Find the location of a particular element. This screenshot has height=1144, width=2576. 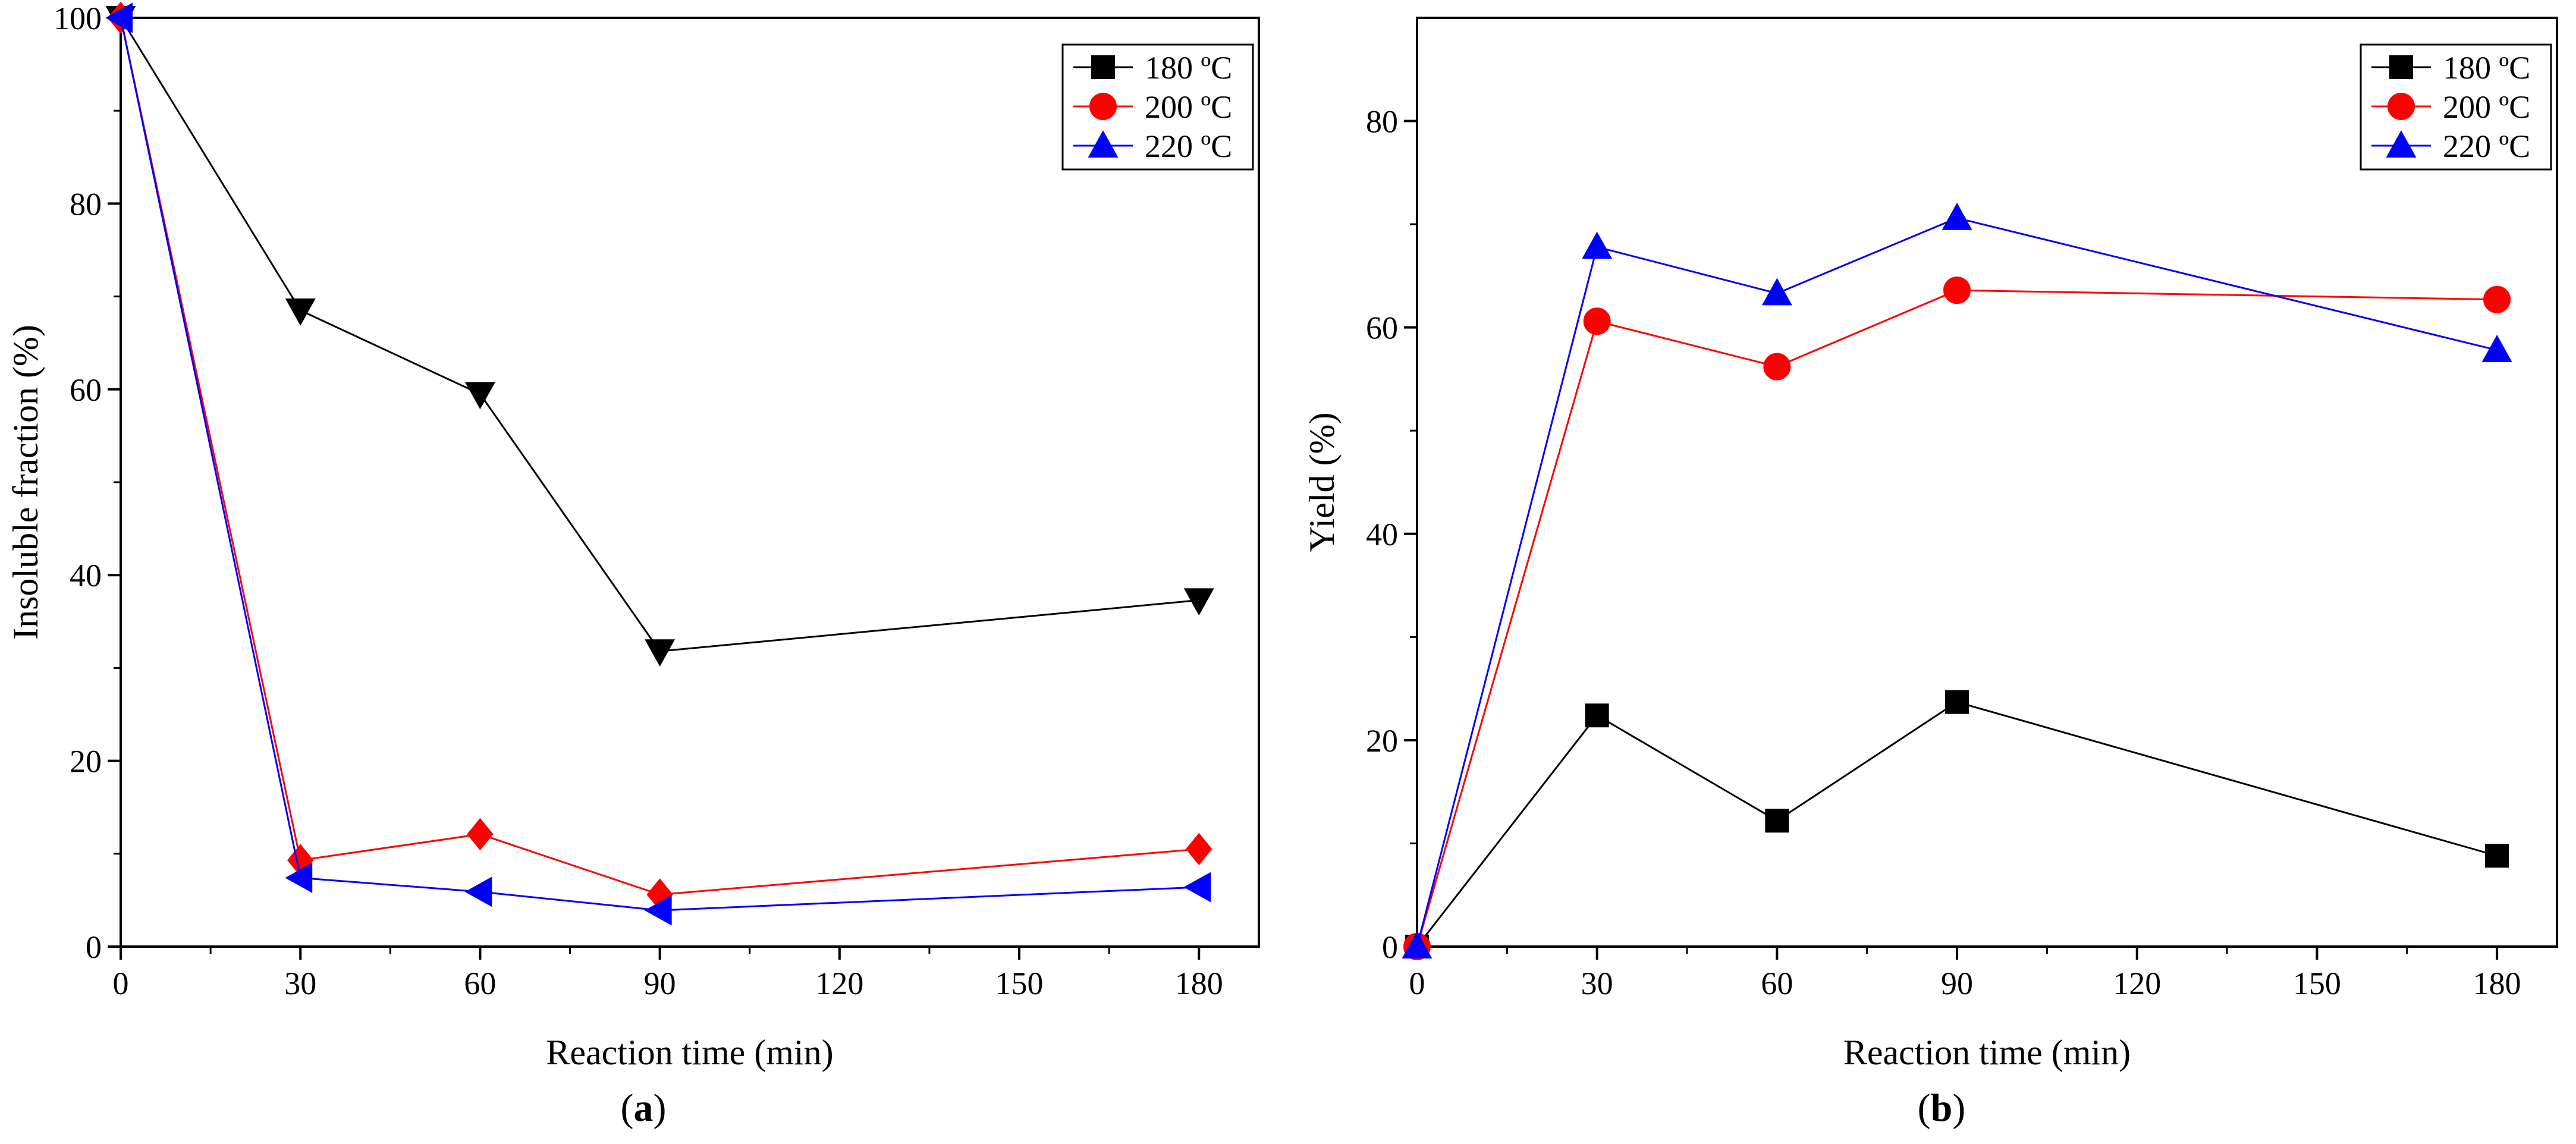

series-line is located at coordinates (1957, 824).